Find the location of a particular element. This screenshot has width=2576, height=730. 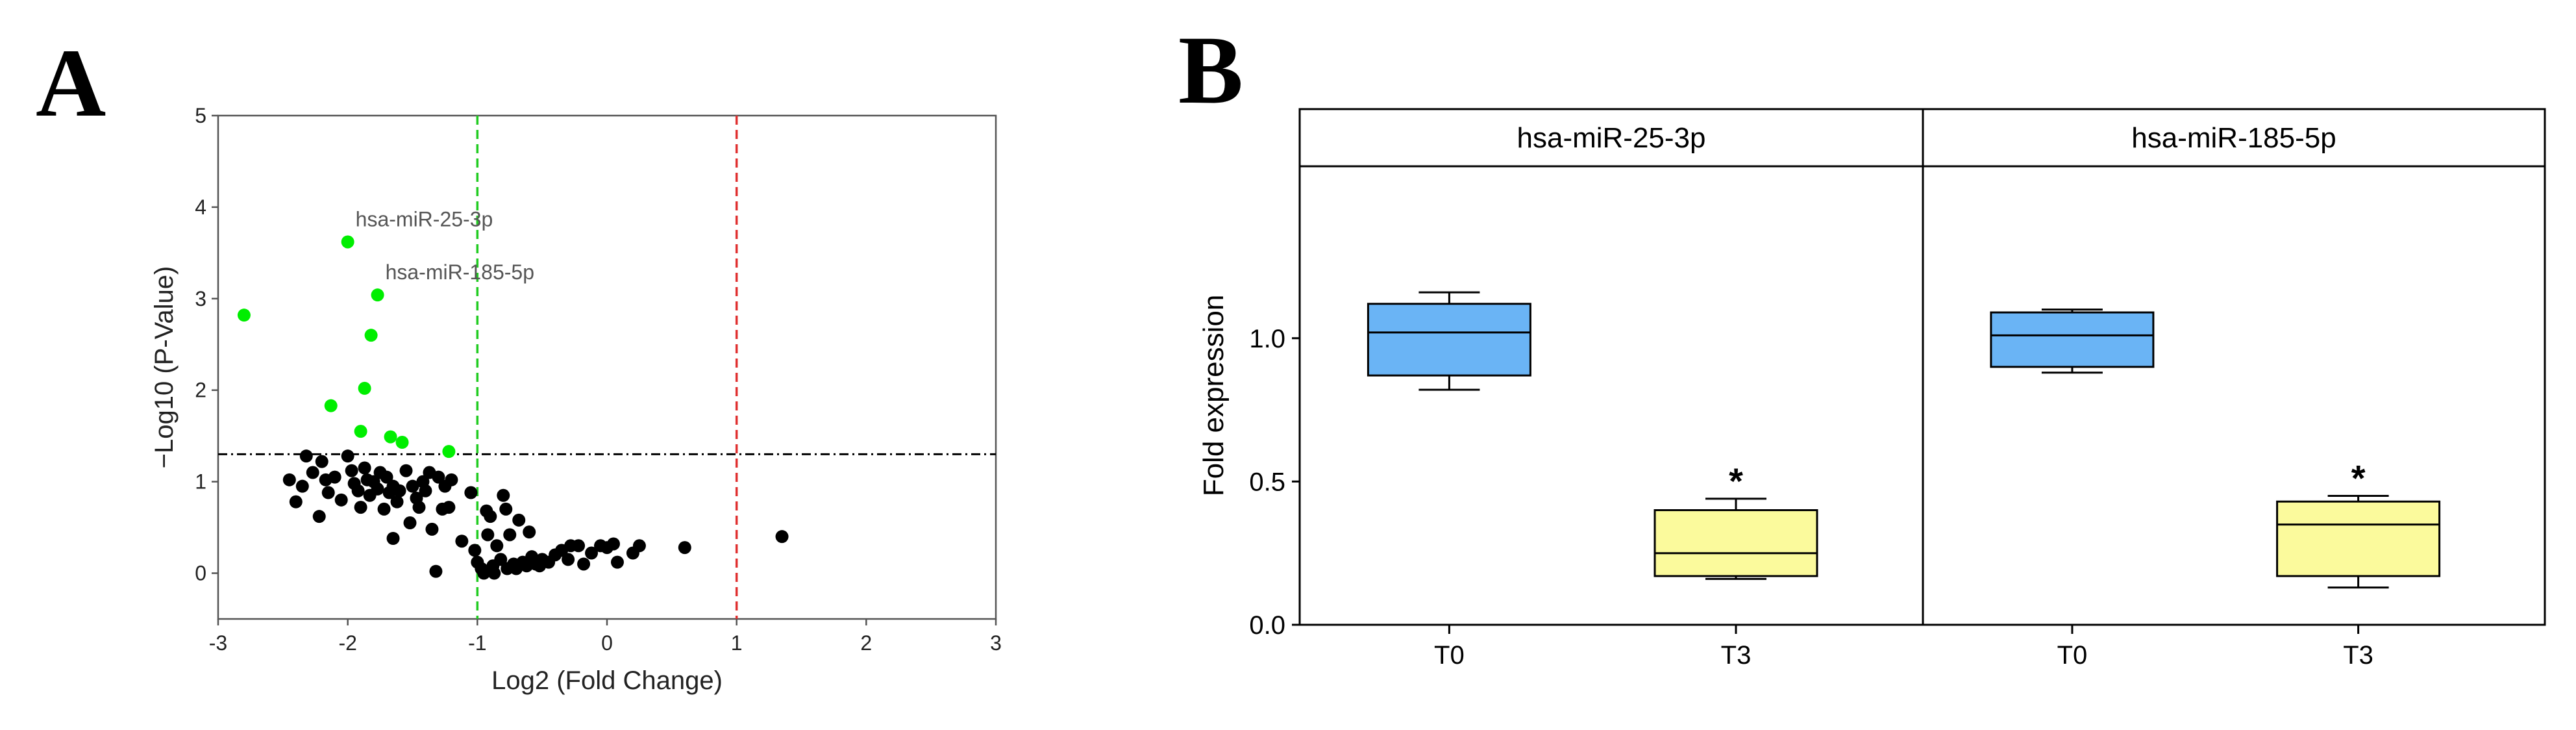

y-tick-label: 5 is located at coordinates (200, 115).